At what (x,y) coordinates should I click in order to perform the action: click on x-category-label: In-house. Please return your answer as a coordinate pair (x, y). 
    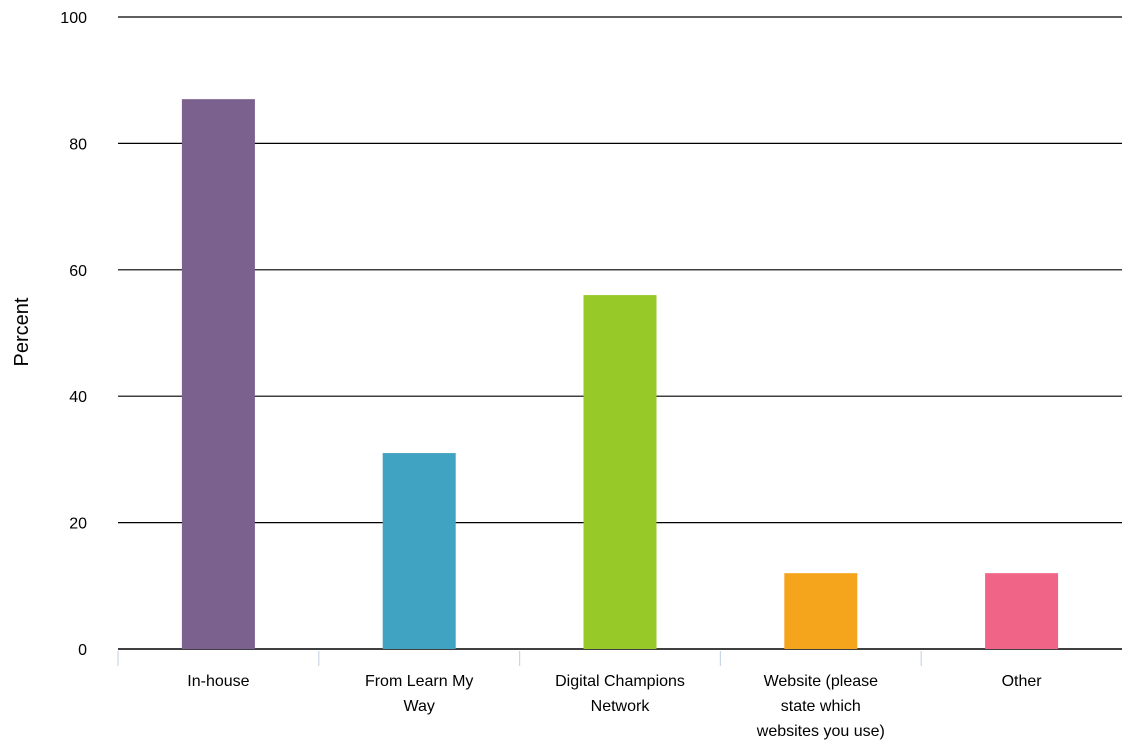
    Looking at the image, I should click on (218, 681).